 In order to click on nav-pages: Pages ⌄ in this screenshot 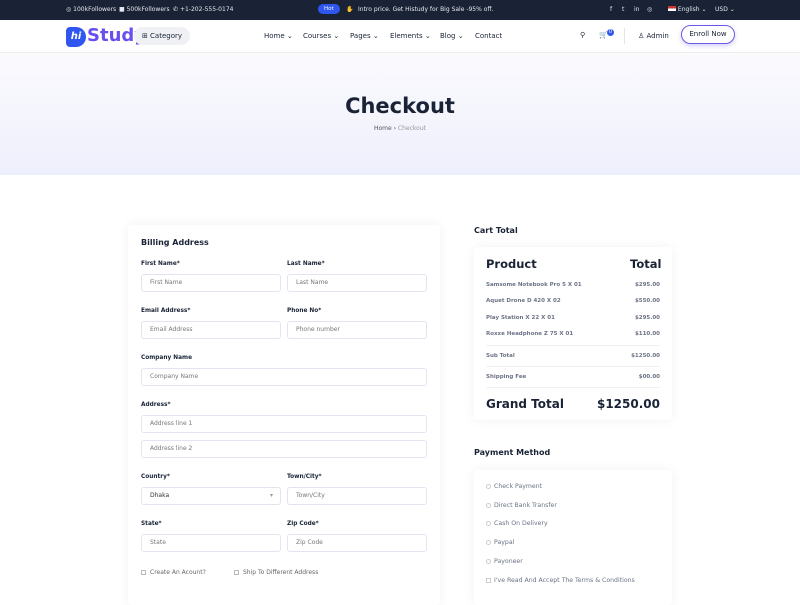, I will do `click(364, 36)`.